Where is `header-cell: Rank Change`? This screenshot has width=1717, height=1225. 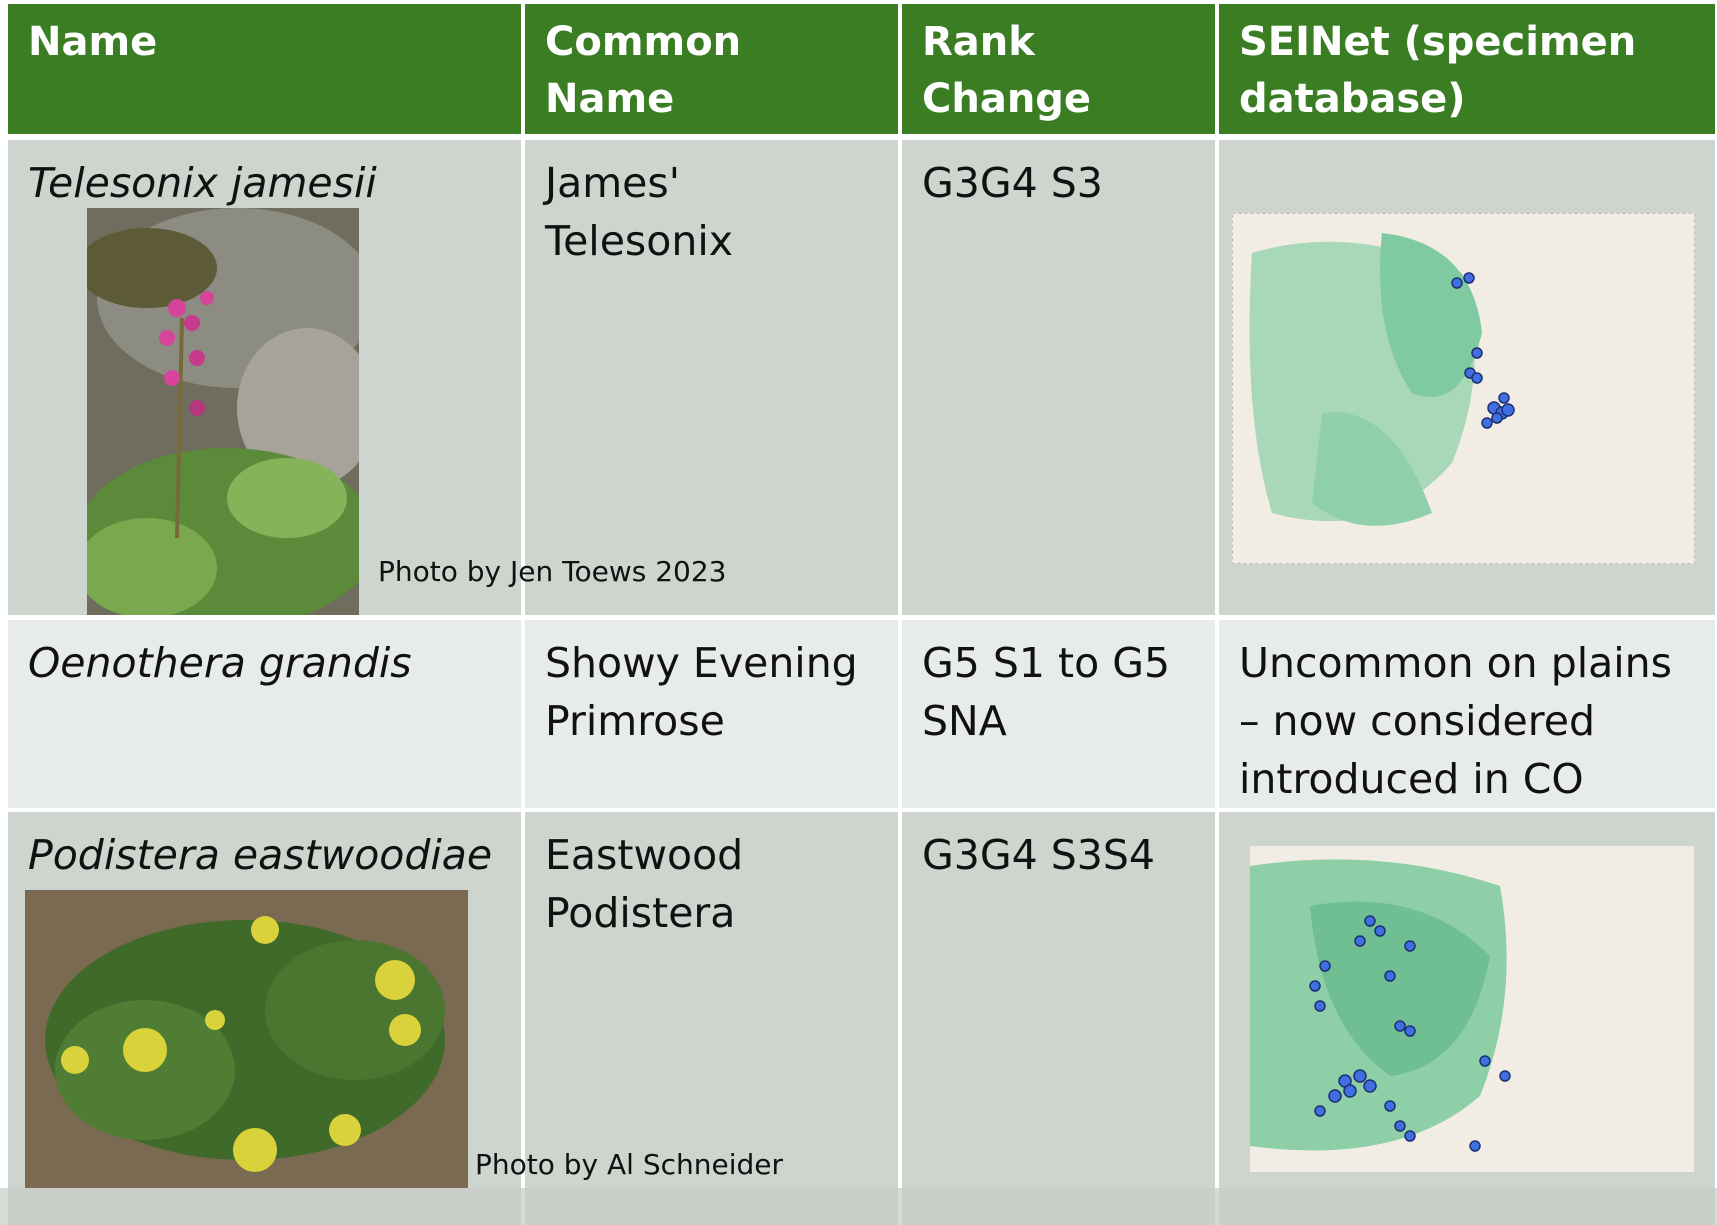
header-cell: Rank Change is located at coordinates (1058, 69).